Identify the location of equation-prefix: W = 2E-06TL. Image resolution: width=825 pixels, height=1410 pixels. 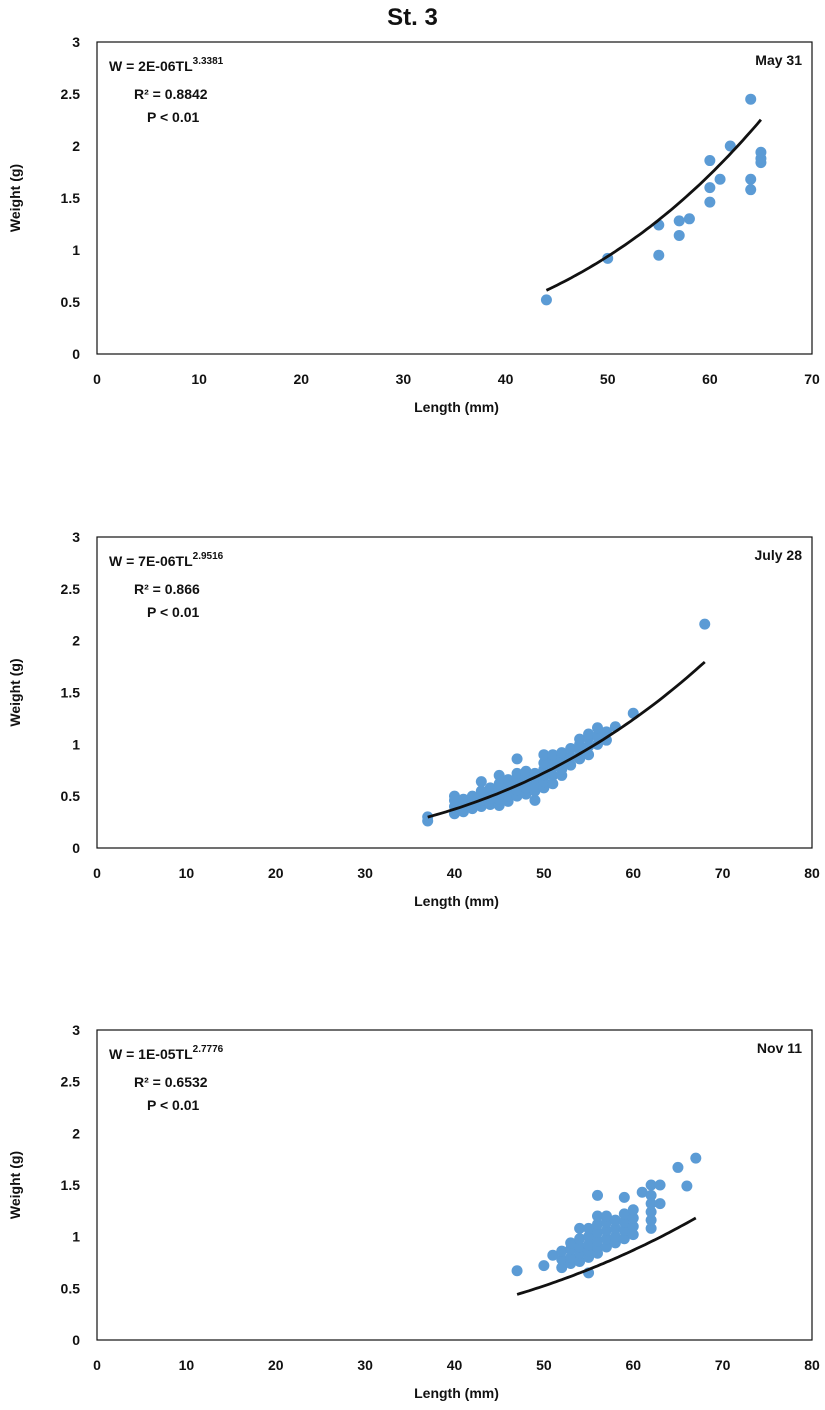
(151, 66).